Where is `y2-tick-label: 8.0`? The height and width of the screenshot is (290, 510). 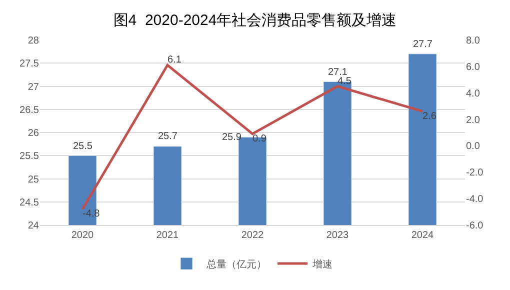 y2-tick-label: 8.0 is located at coordinates (473, 41).